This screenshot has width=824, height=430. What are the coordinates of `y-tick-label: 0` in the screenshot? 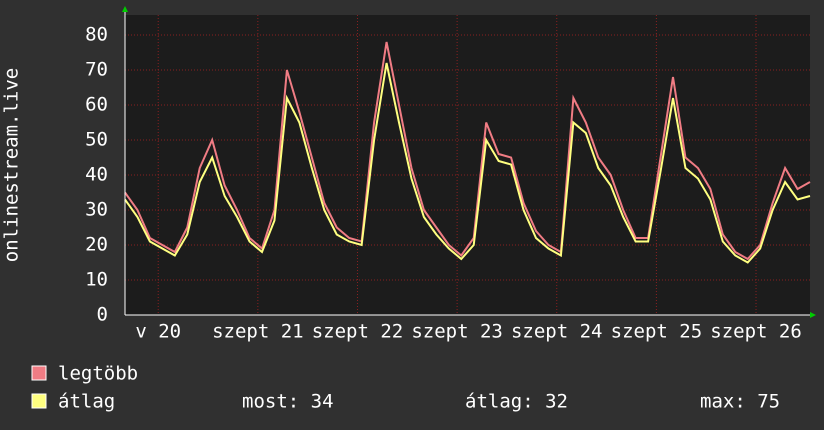 It's located at (102, 315).